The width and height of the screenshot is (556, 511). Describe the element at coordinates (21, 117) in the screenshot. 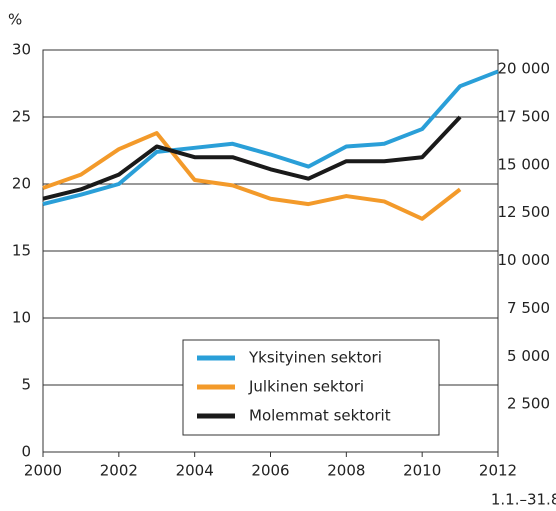

I see `y-tick-label: 25` at that location.